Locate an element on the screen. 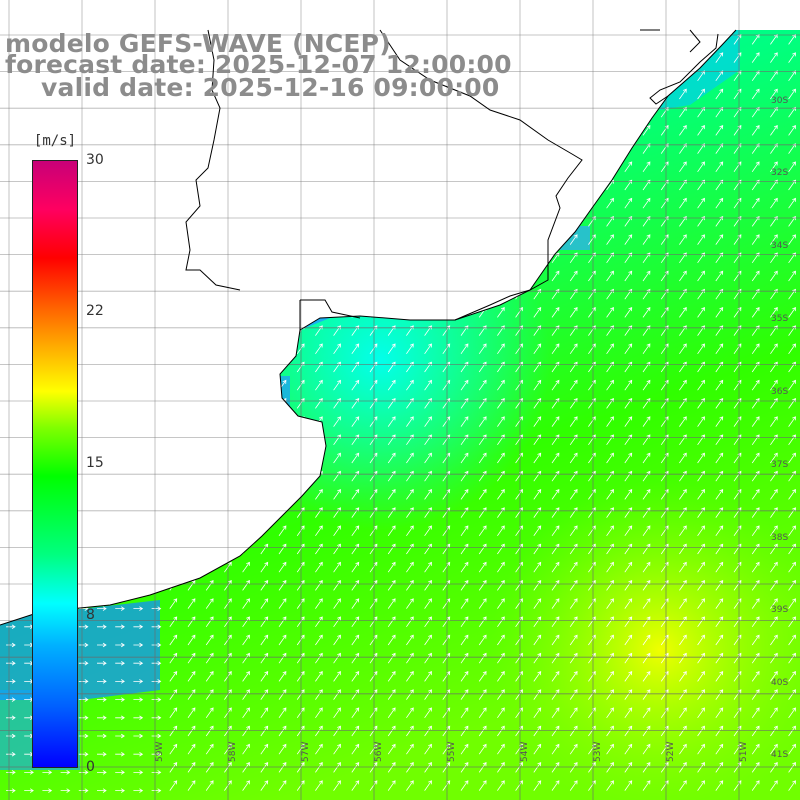 The width and height of the screenshot is (800, 800). colorbar-tick-0: 0 is located at coordinates (90, 767).